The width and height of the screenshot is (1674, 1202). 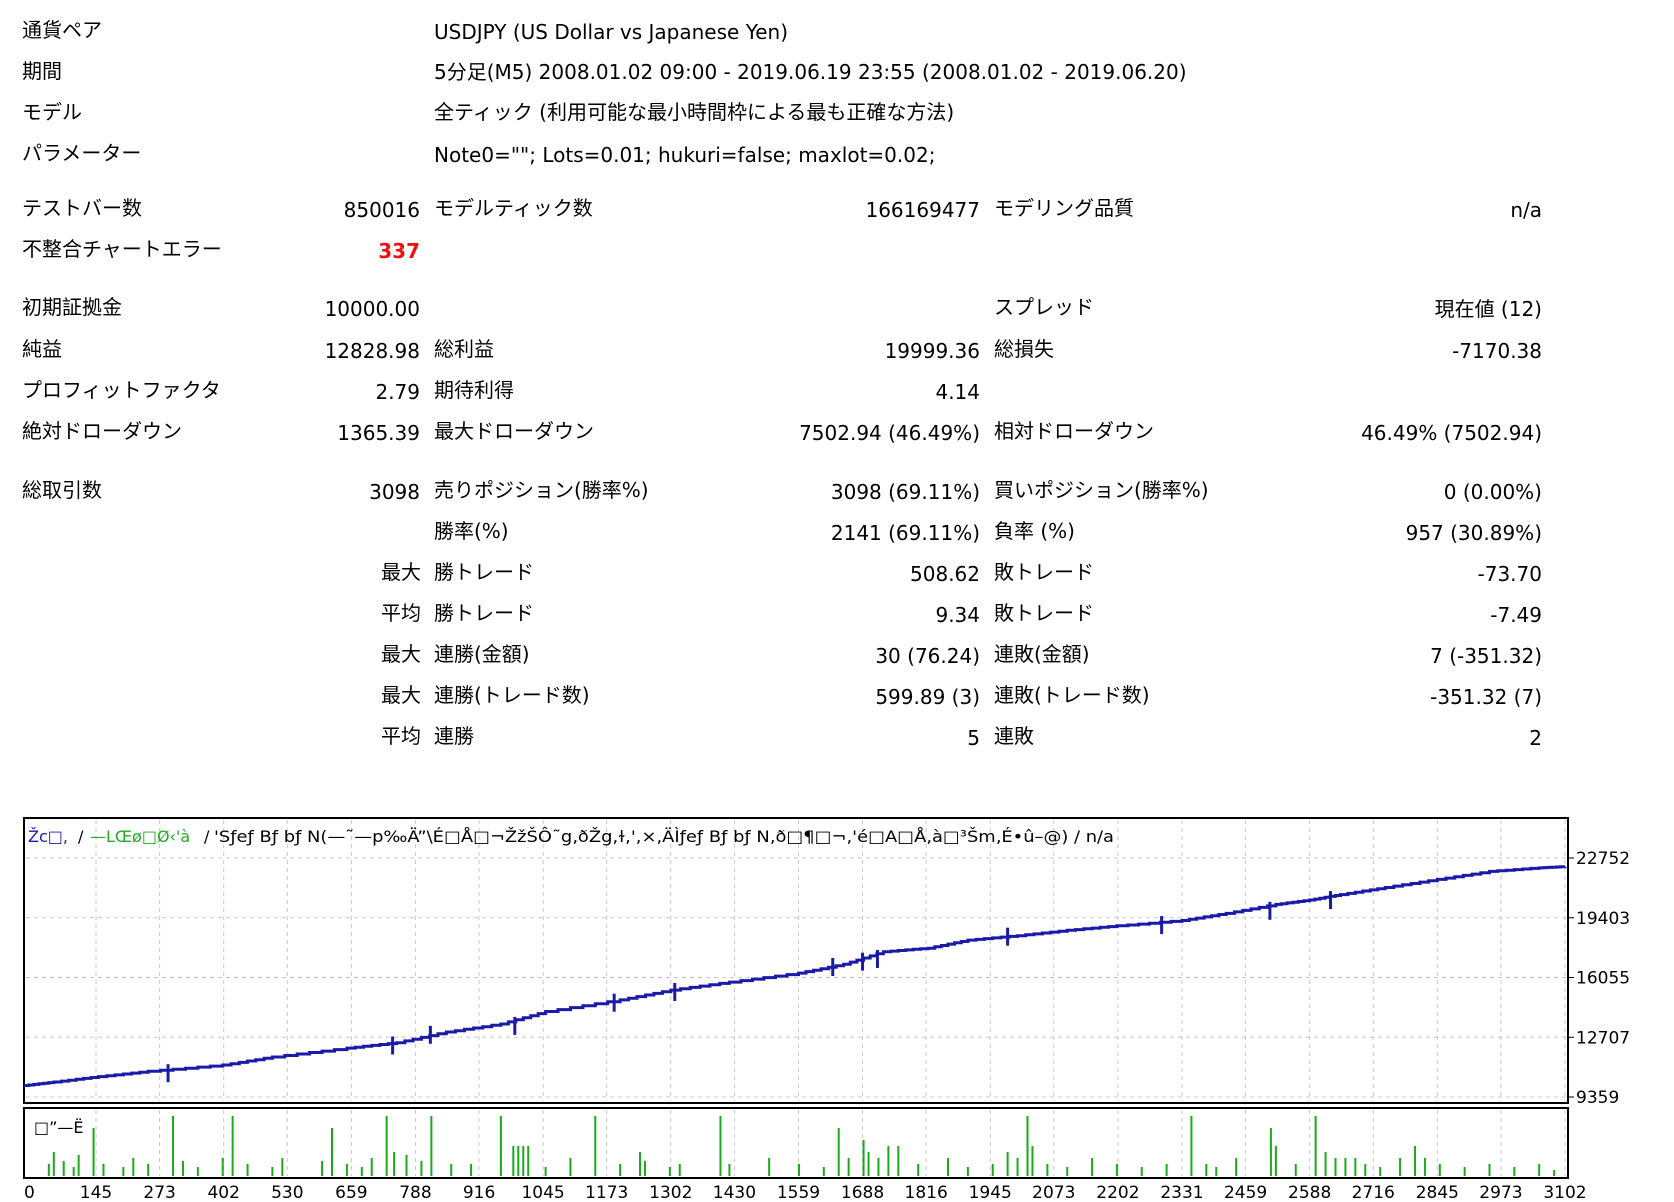 What do you see at coordinates (1034, 531) in the screenshot?
I see `loss-rate-label: 負率 (%)` at bounding box center [1034, 531].